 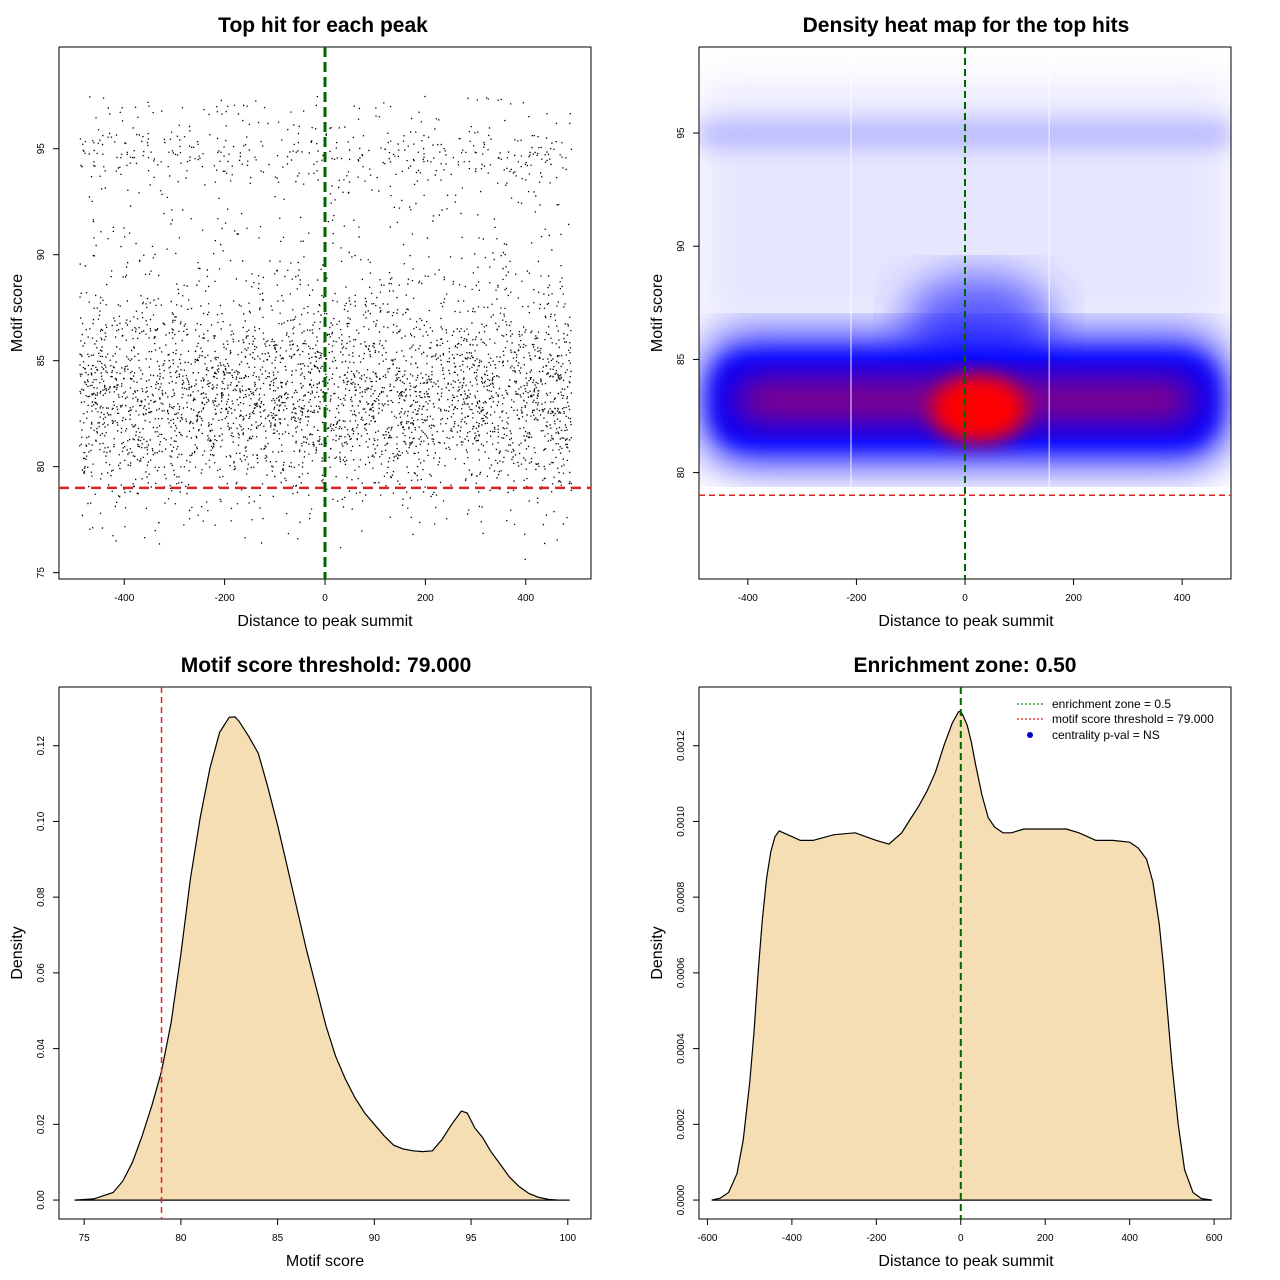 I want to click on y-tick-label: 0.0012, so click(x=681, y=745).